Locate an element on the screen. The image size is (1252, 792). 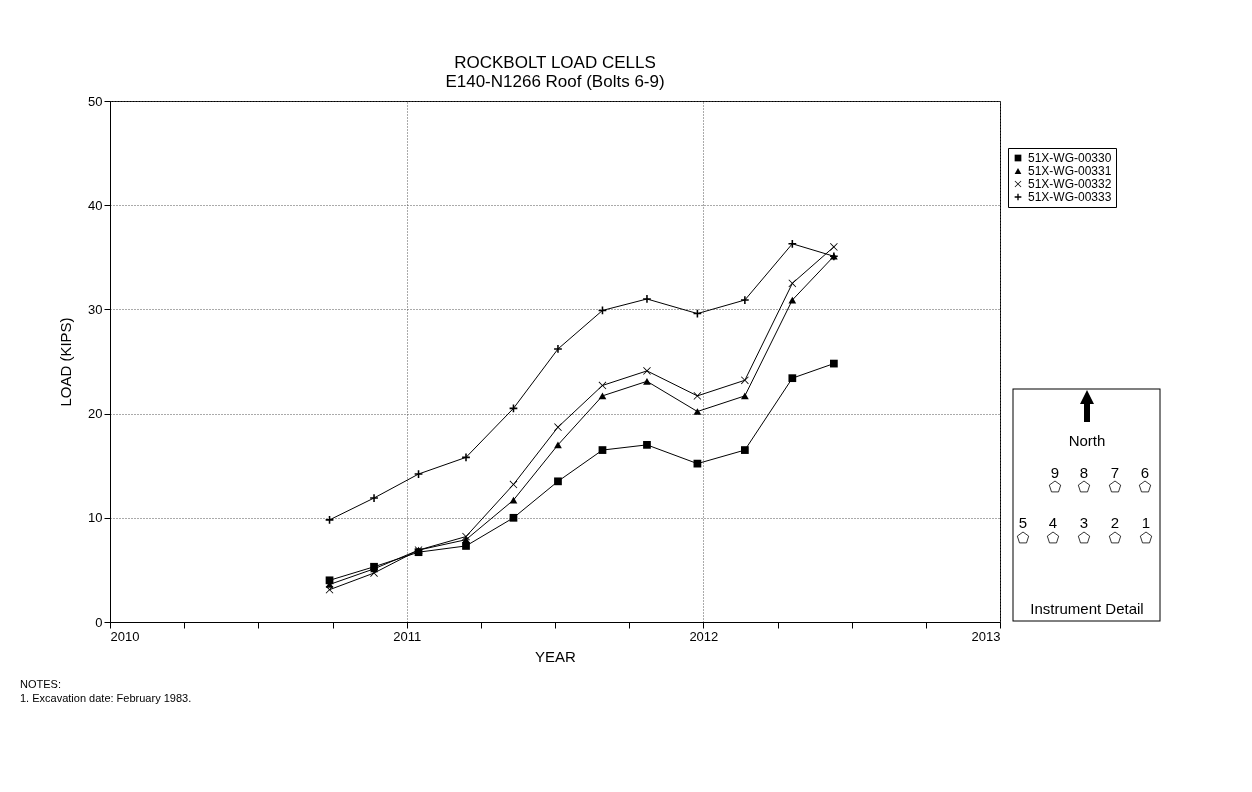
text: NOTES: is located at coordinates (40, 684).